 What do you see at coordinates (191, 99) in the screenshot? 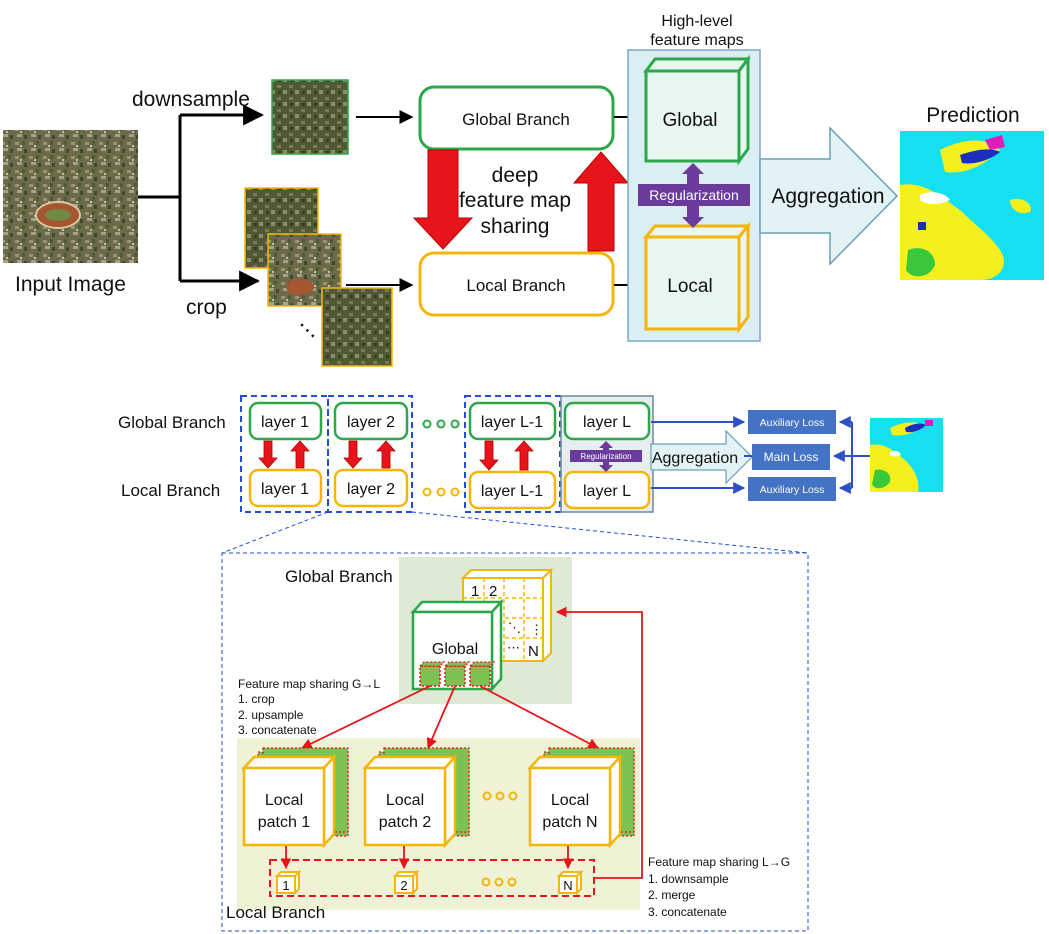
I see `downsample-label: downsample` at bounding box center [191, 99].